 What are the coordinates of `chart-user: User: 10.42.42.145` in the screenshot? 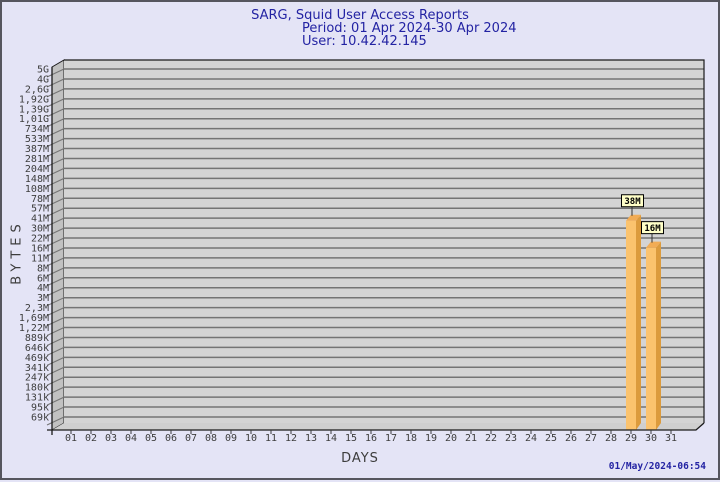 It's located at (364, 41).